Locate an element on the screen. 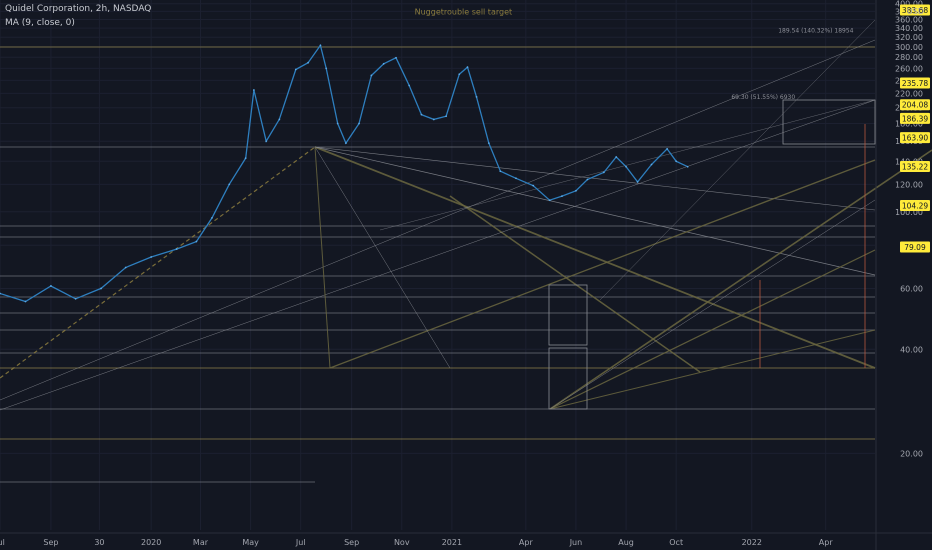 The width and height of the screenshot is (932, 550). y-tick-label: 340.00 is located at coordinates (909, 28).